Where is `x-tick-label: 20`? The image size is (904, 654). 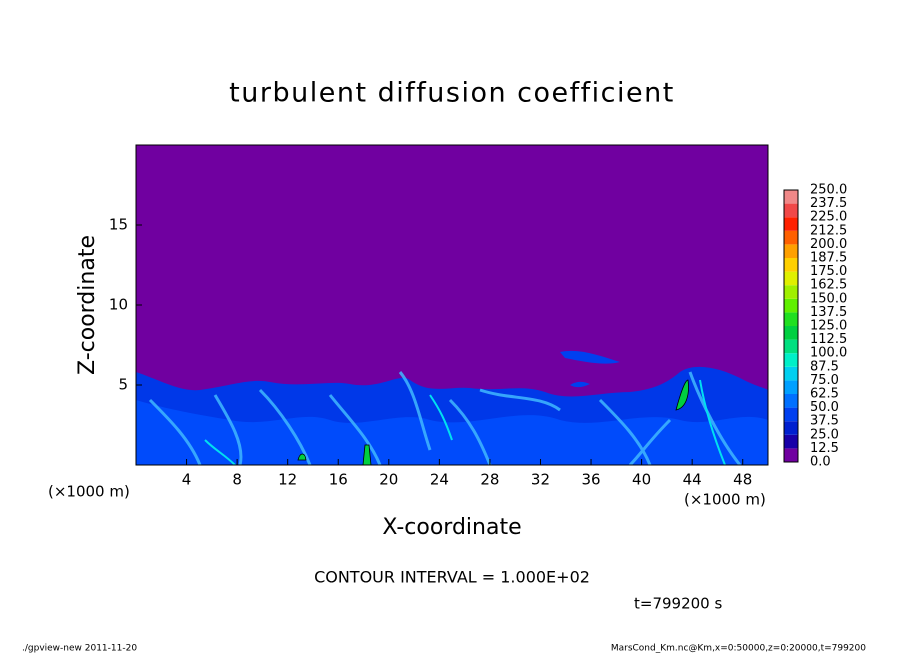 x-tick-label: 20 is located at coordinates (388, 480).